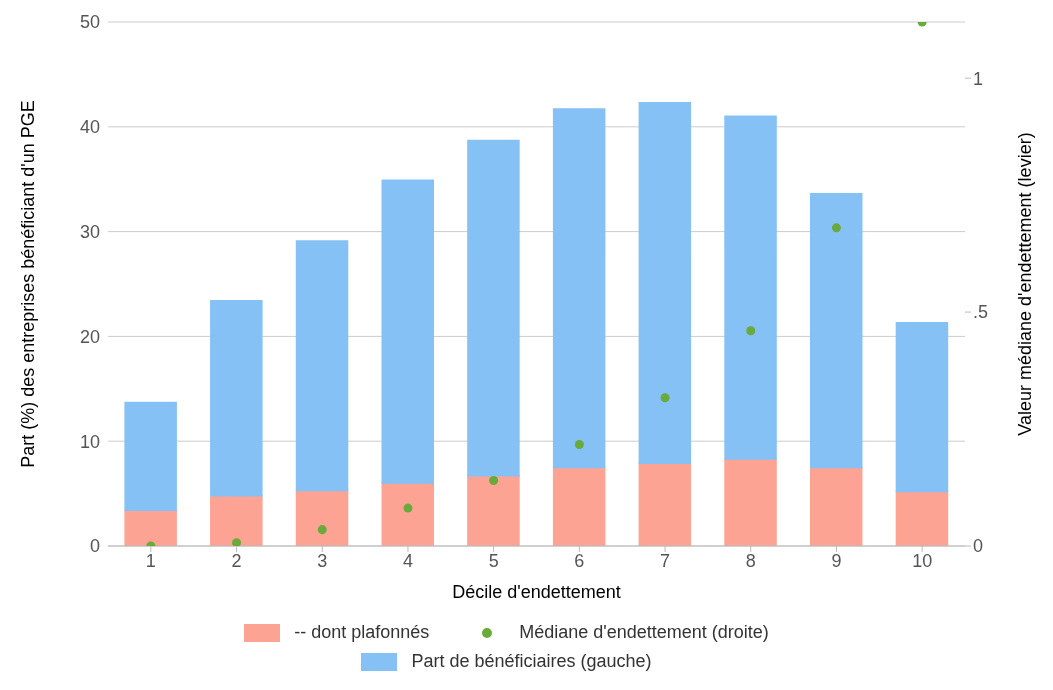 The height and width of the screenshot is (690, 1053). What do you see at coordinates (1025, 284) in the screenshot?
I see `y2-axis-title: Valeur médiane d'endettement (levier)` at bounding box center [1025, 284].